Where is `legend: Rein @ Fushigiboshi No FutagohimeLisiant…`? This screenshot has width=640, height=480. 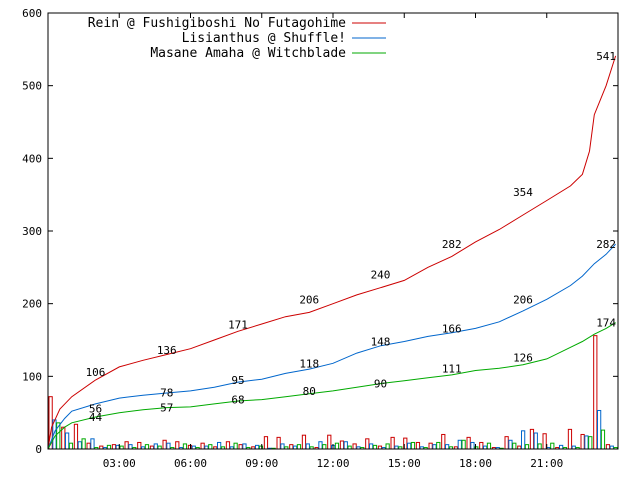
legend: Rein @ Fushigiboshi No FutagohimeLisiant… is located at coordinates (237, 38).